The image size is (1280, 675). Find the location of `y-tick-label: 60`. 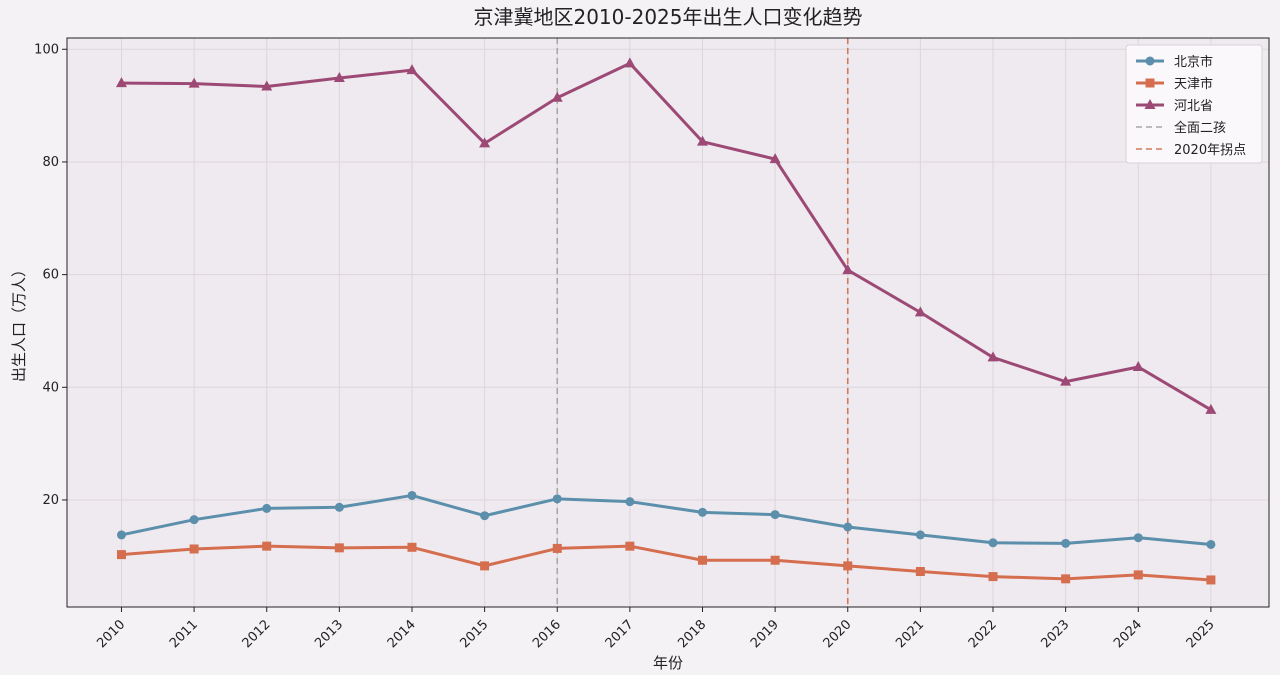

y-tick-label: 60 is located at coordinates (50, 275).